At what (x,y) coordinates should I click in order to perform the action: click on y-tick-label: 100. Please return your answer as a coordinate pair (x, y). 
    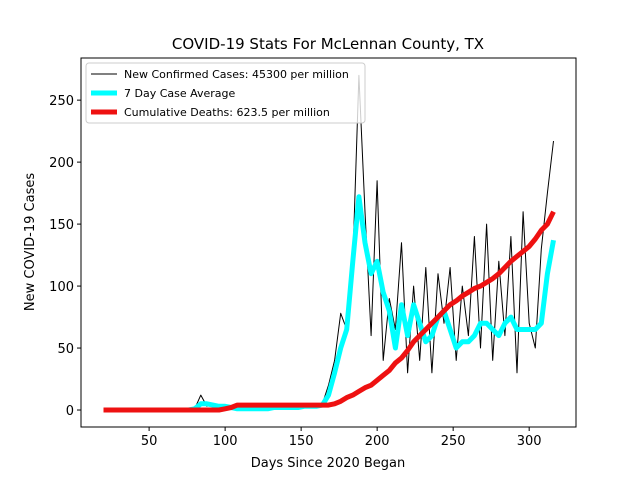
    Looking at the image, I should click on (61, 287).